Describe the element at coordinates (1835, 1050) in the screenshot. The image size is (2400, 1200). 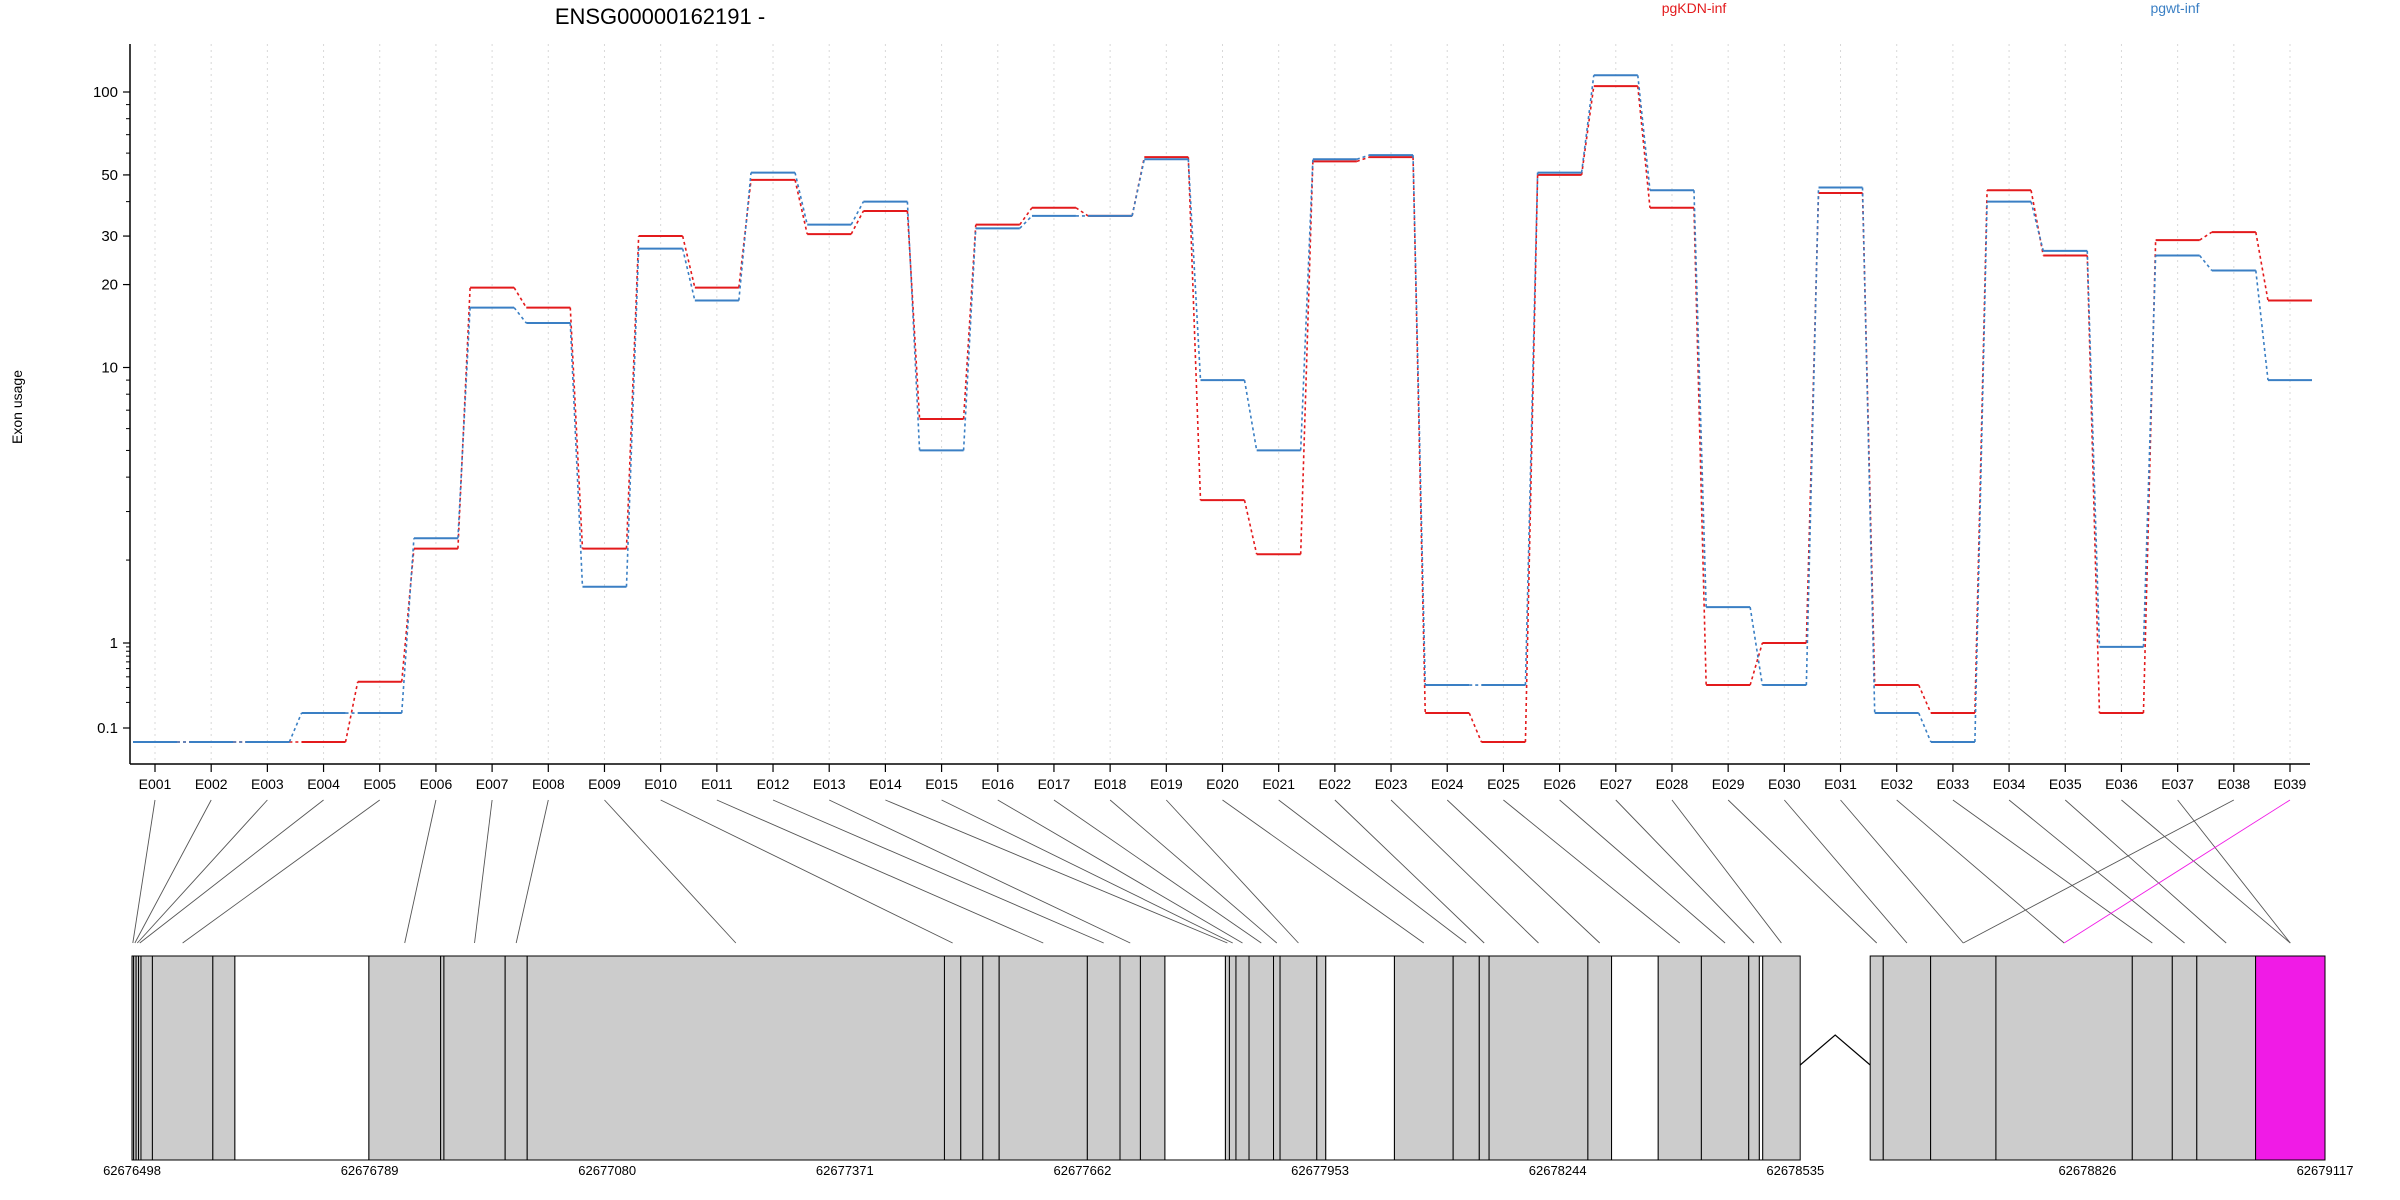
I see `intron-chevron` at that location.